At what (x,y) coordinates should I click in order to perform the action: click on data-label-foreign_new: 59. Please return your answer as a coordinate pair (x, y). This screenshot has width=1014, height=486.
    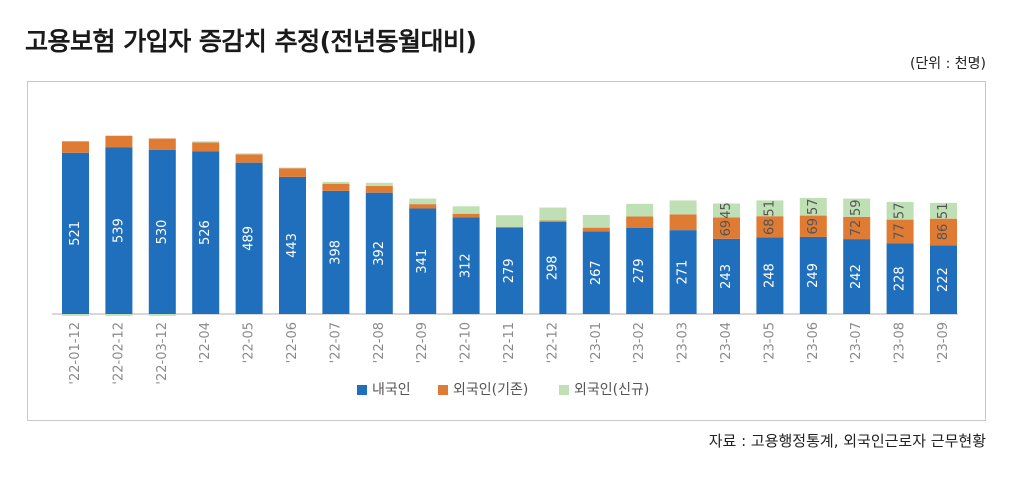
    Looking at the image, I should click on (856, 207).